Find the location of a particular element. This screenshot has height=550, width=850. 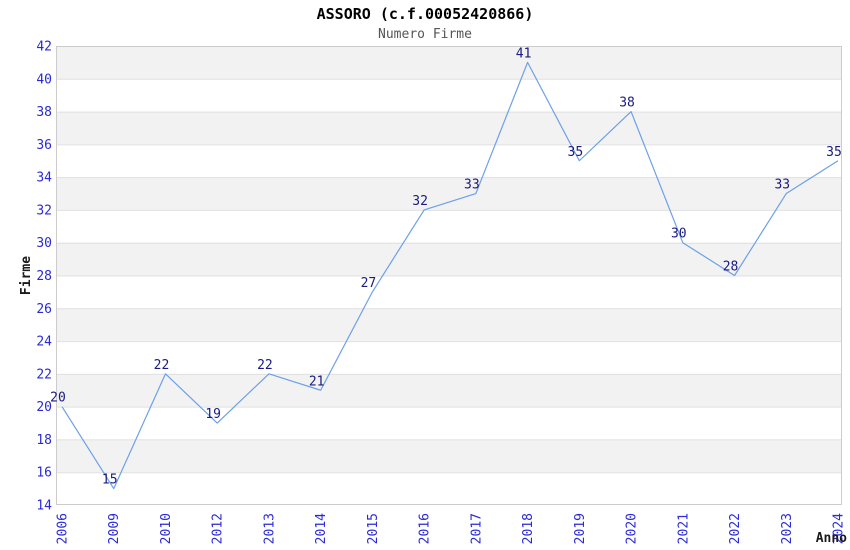

x-tick-label: 2015 is located at coordinates (373, 528).